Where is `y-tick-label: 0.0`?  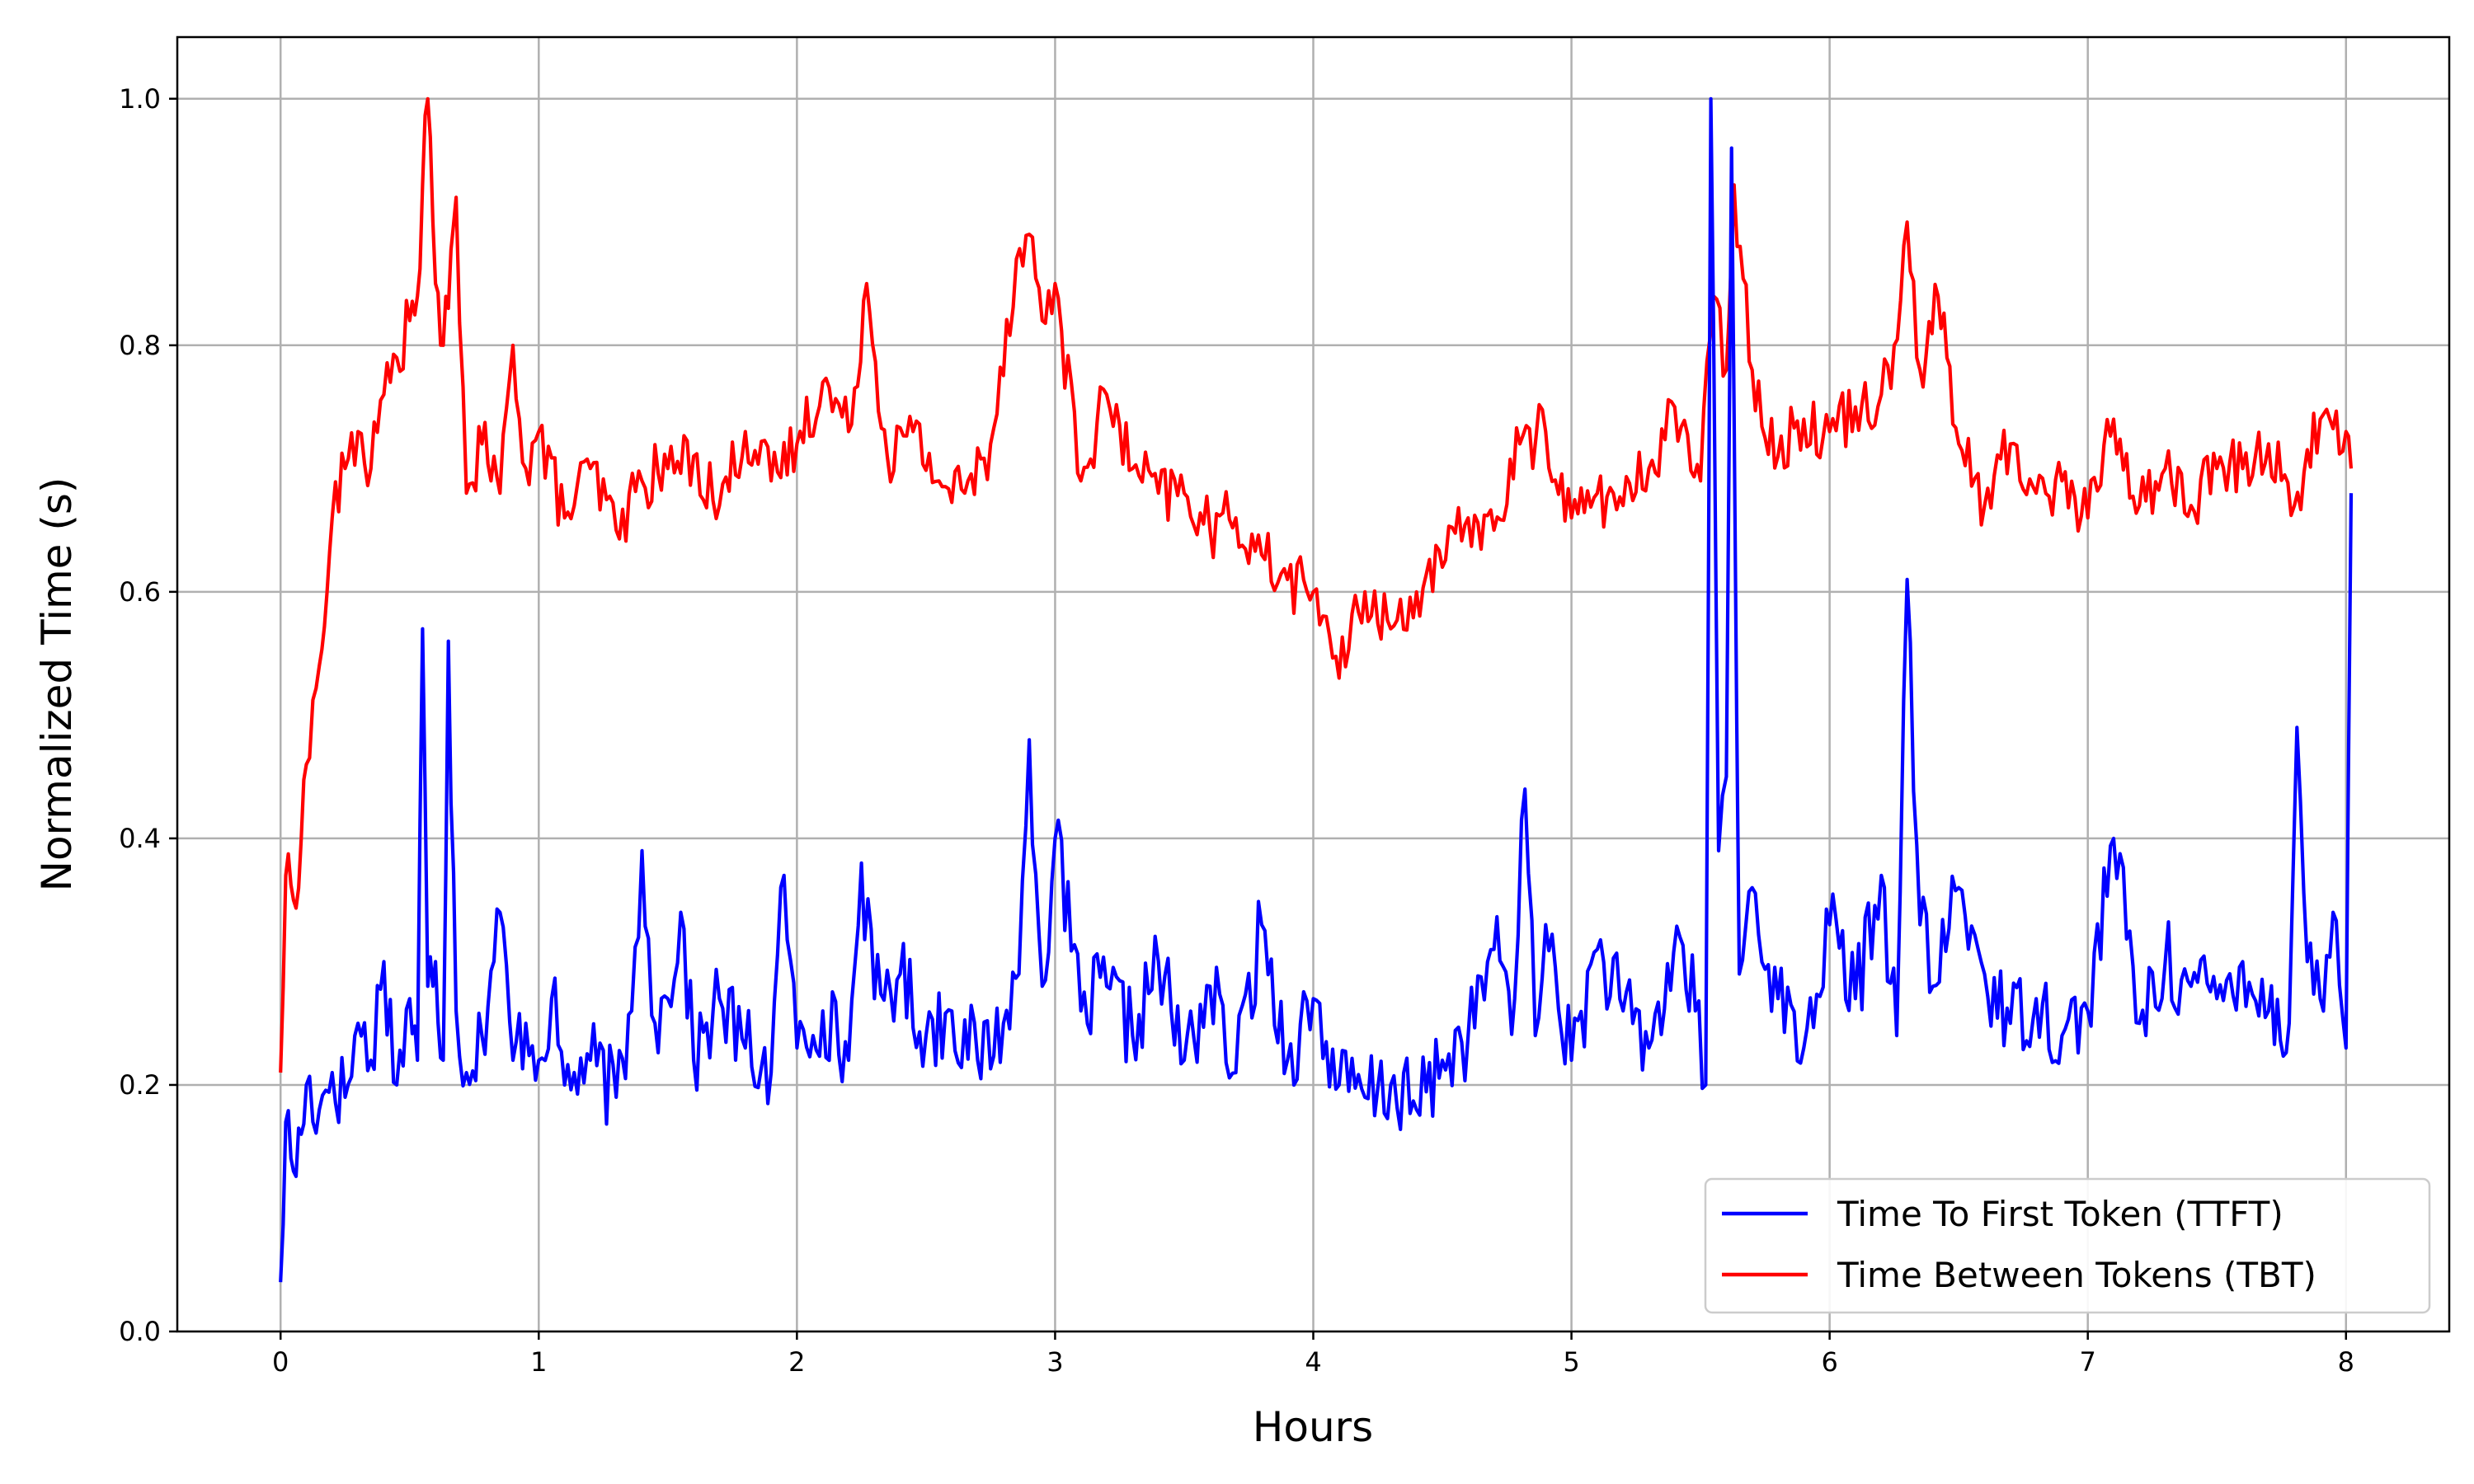
y-tick-label: 0.0 is located at coordinates (140, 1331).